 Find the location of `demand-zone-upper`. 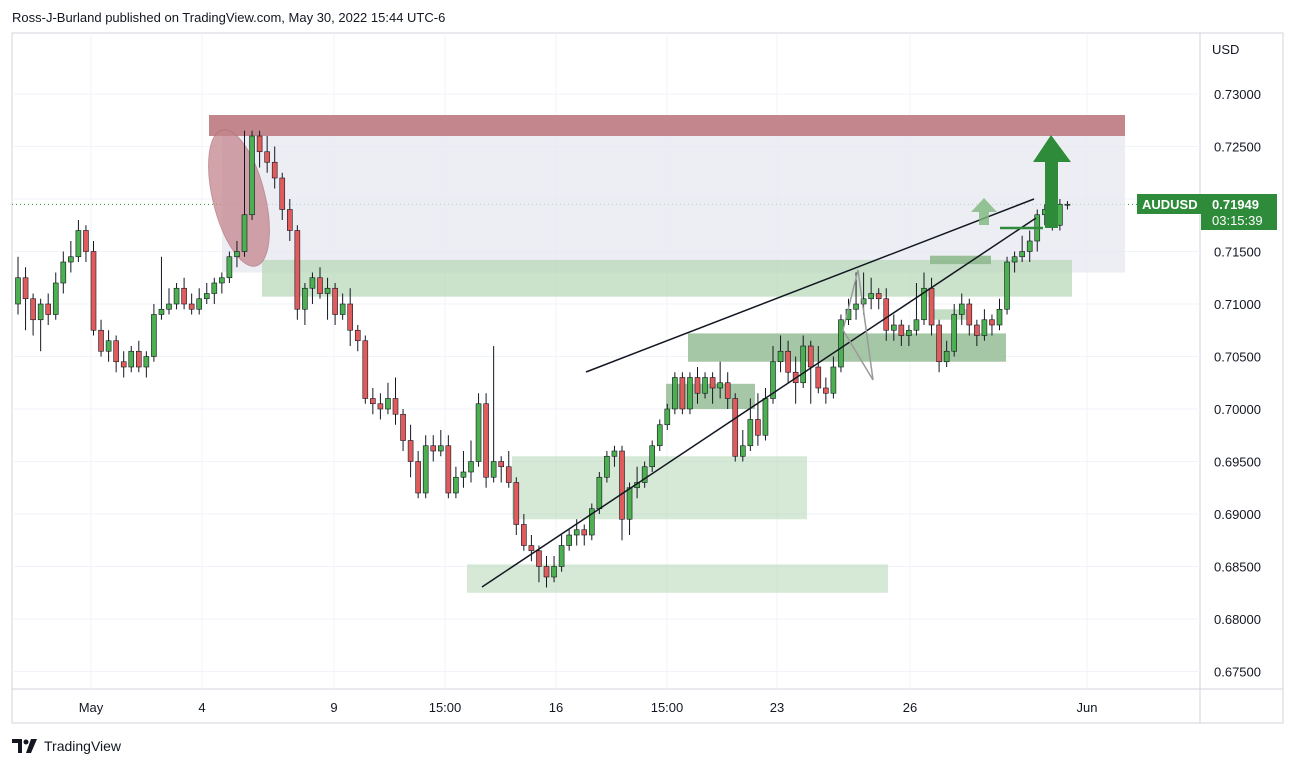

demand-zone-upper is located at coordinates (667, 278).